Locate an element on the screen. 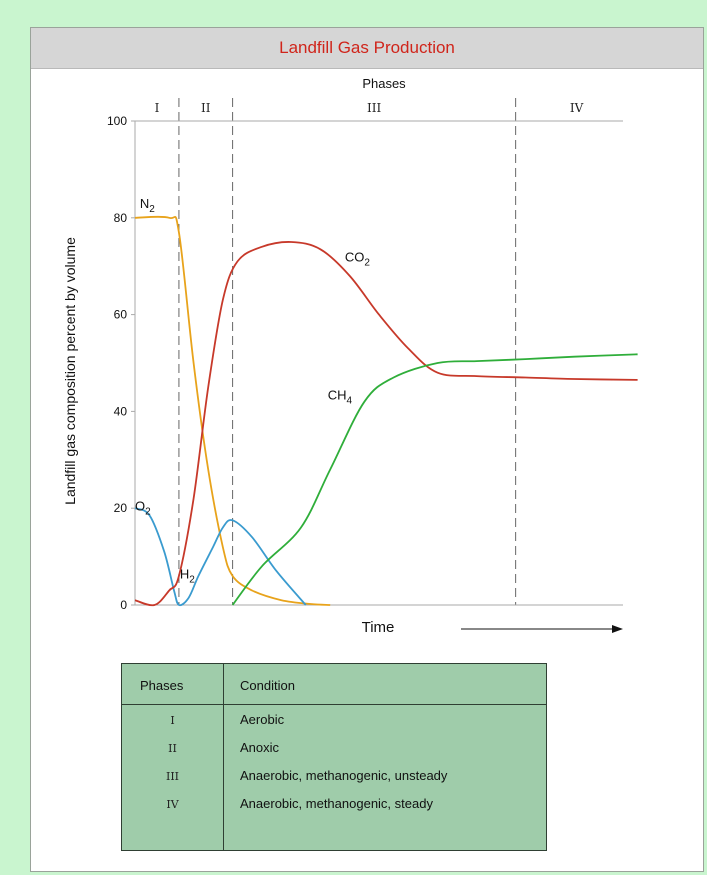  y-tick-label: 20 is located at coordinates (121, 508).